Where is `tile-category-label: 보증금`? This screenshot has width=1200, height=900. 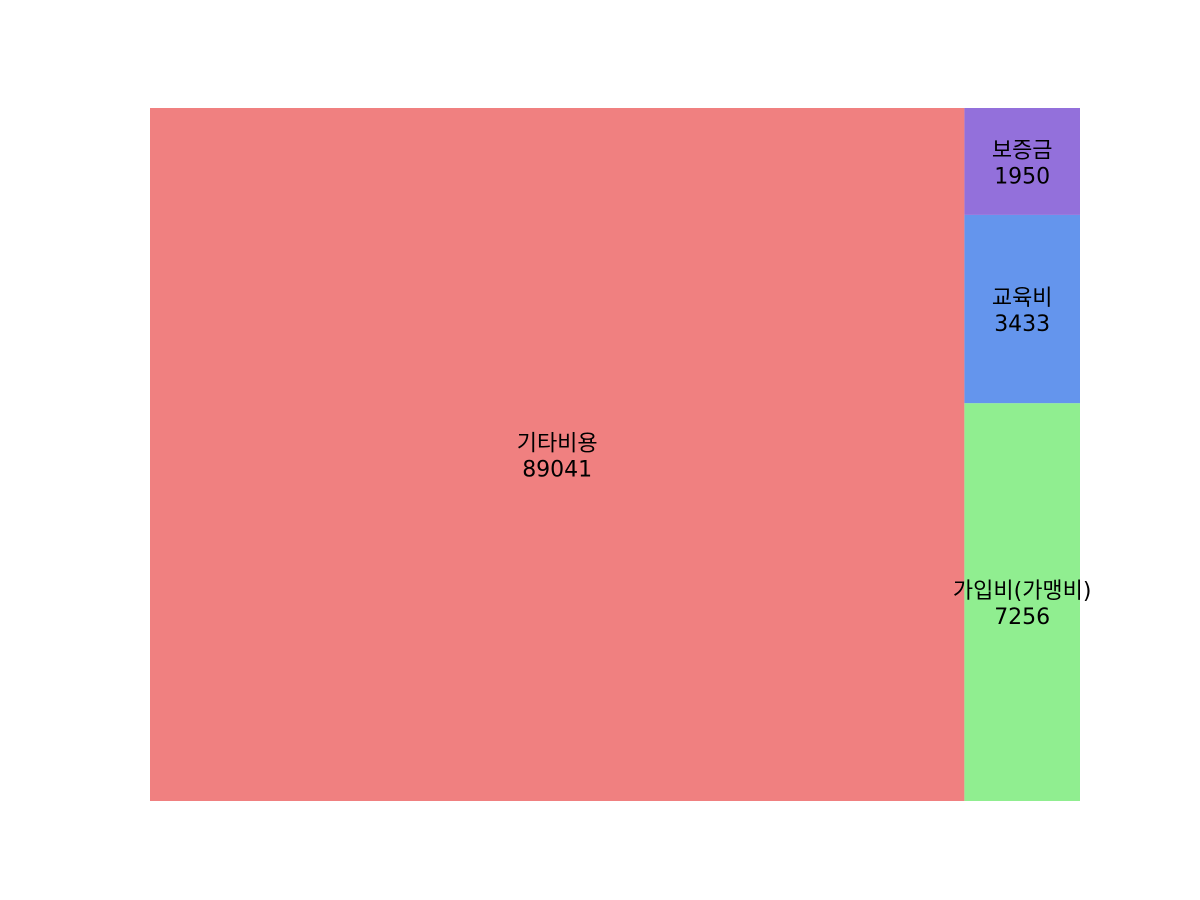 tile-category-label: 보증금 is located at coordinates (1022, 150).